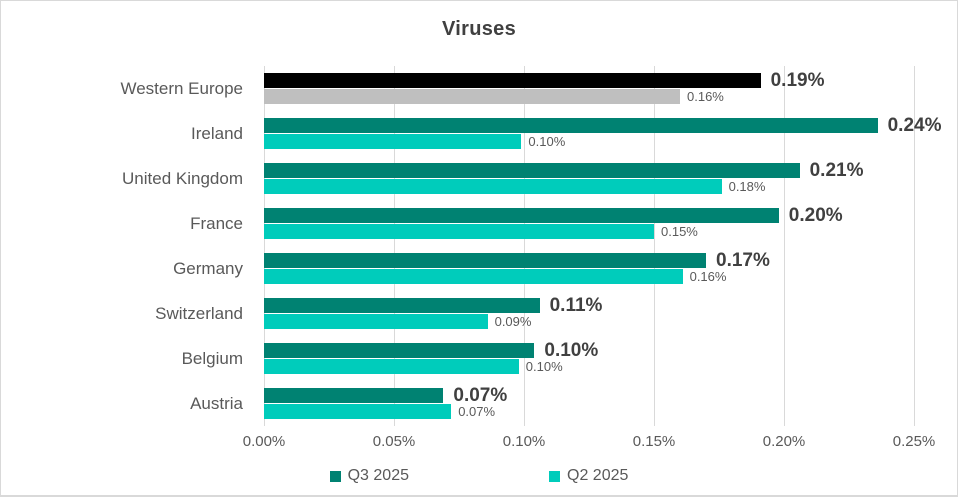 Image resolution: width=958 pixels, height=497 pixels. Describe the element at coordinates (480, 395) in the screenshot. I see `bar-q3-value-label: 0.07%` at that location.